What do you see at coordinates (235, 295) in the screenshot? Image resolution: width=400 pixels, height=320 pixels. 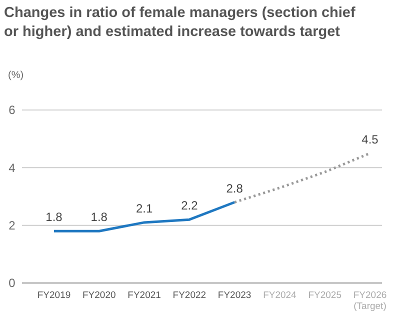 I see `x-tick-label: FY2023` at bounding box center [235, 295].